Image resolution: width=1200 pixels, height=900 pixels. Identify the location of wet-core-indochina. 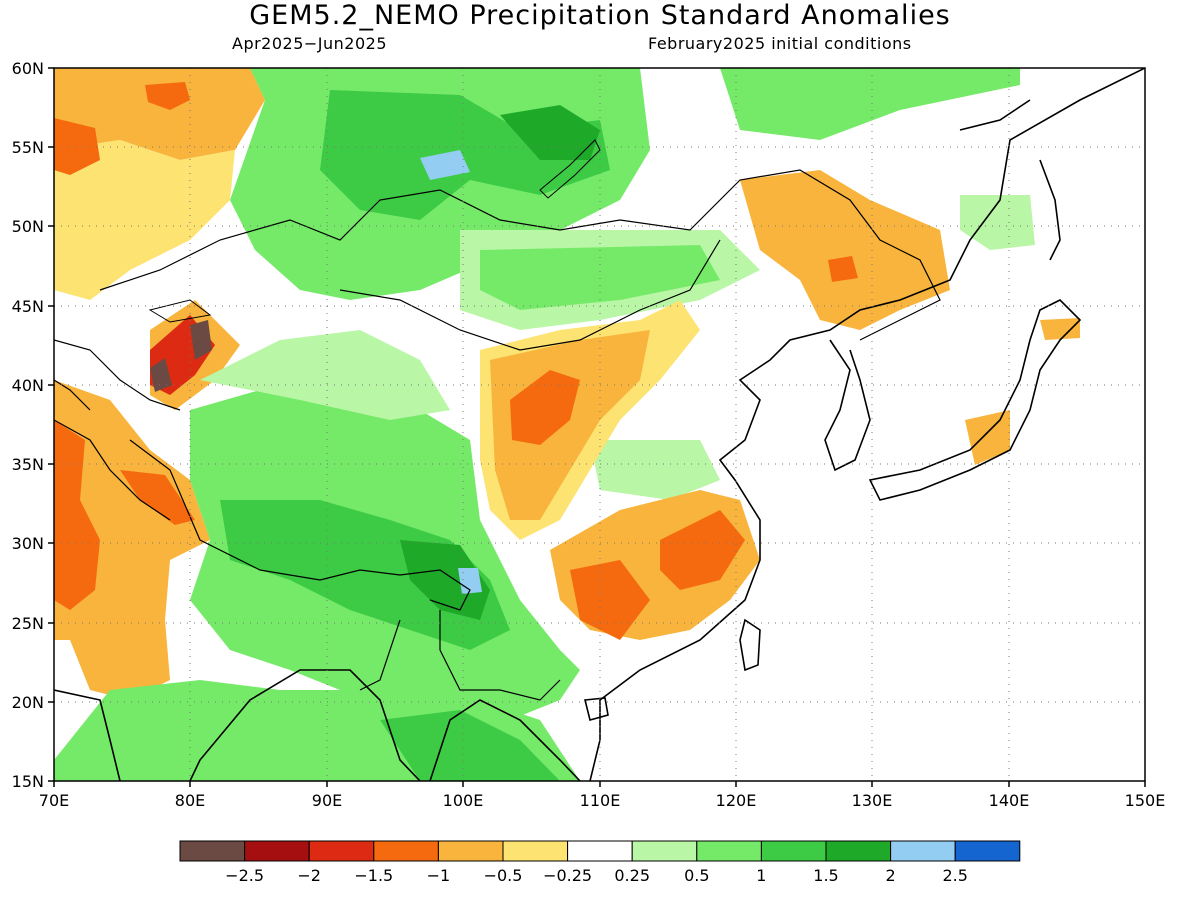
(470, 745).